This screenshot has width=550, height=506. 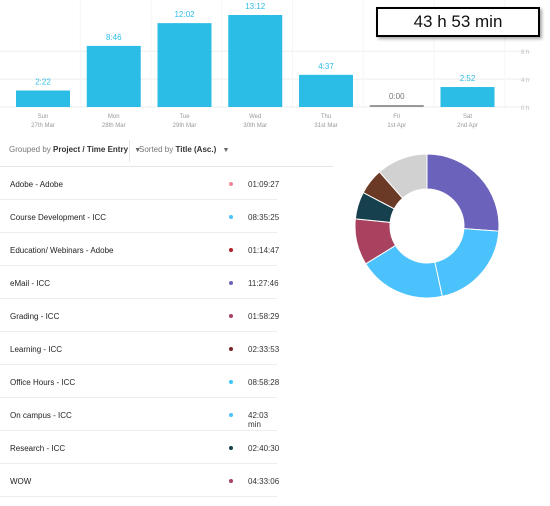 I want to click on x-tick-date: 27th Mar, so click(x=43, y=126).